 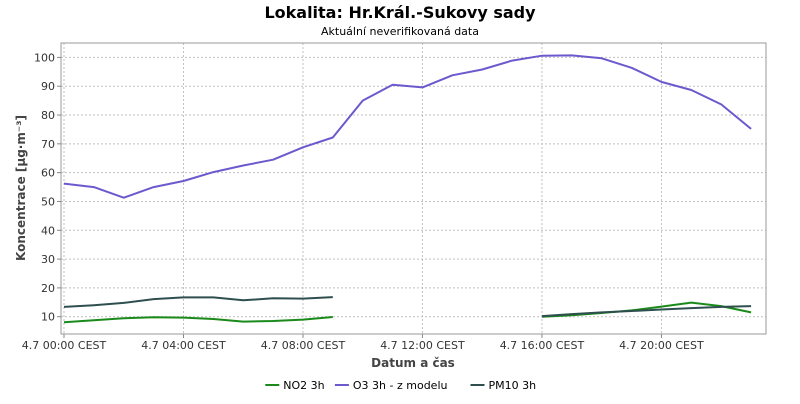 What do you see at coordinates (183, 345) in the screenshot?
I see `x-tick-label: 4.7 04:00 CEST` at bounding box center [183, 345].